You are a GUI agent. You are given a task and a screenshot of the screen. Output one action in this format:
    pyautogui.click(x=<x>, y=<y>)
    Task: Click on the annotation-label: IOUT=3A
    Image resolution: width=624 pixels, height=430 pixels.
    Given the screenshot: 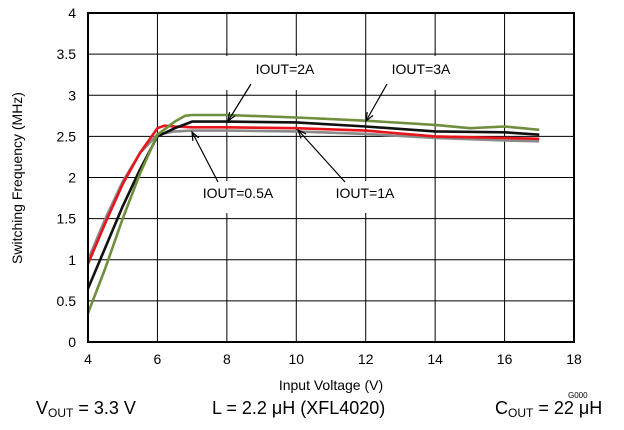 What is the action you would take?
    pyautogui.click(x=421, y=69)
    